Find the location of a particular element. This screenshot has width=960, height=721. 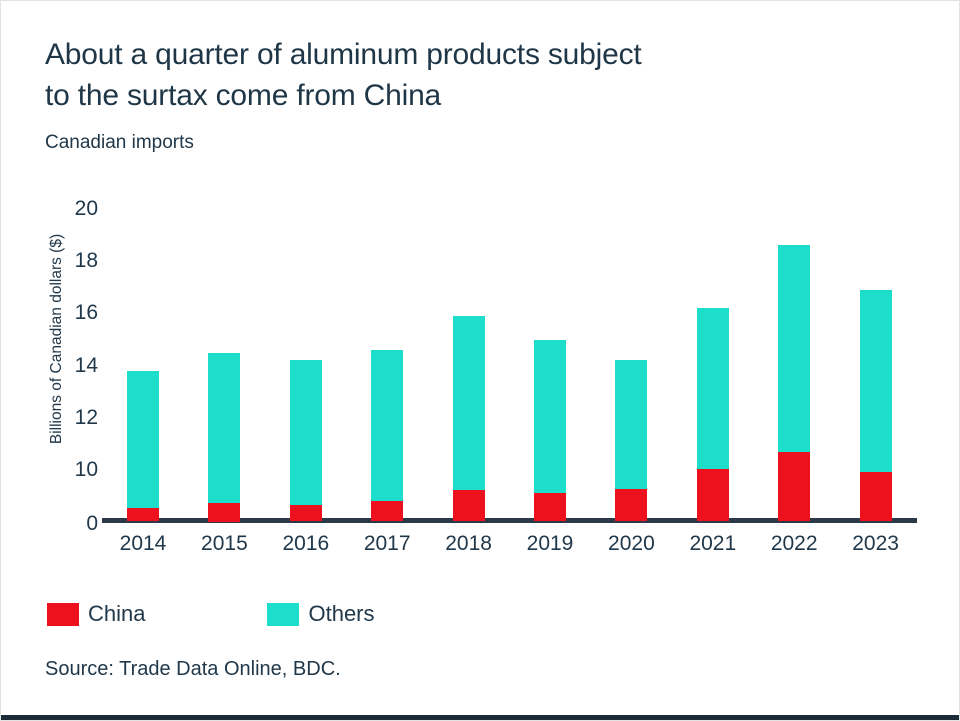

bar-2021 is located at coordinates (712, 415).